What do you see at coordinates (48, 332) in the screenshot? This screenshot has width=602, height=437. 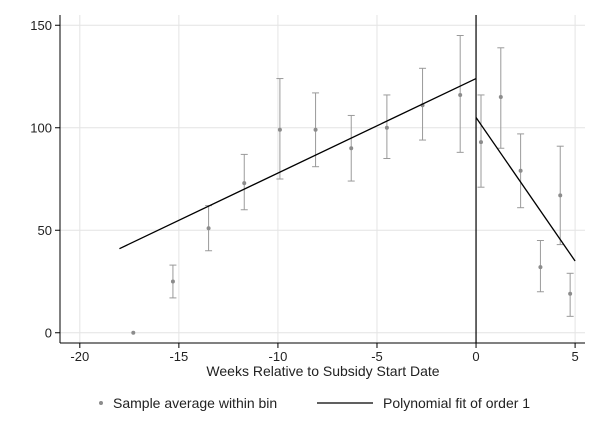 I see `y-tick-label: 0` at bounding box center [48, 332].